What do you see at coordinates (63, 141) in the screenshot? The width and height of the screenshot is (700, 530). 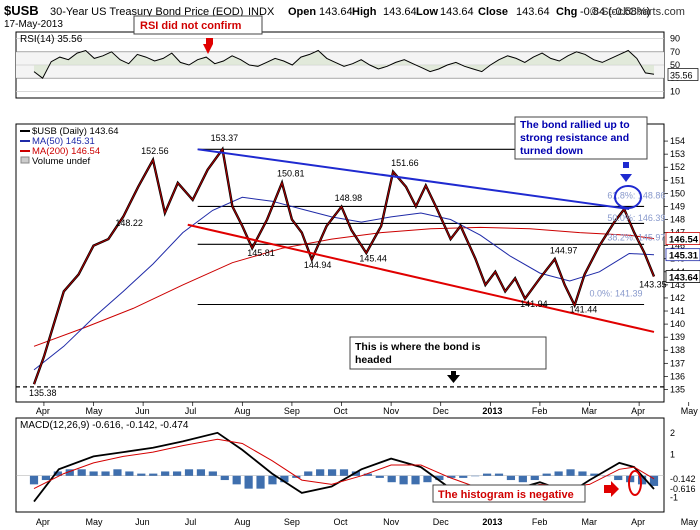 I see `legend-item-1: MA(50) 145.31` at bounding box center [63, 141].